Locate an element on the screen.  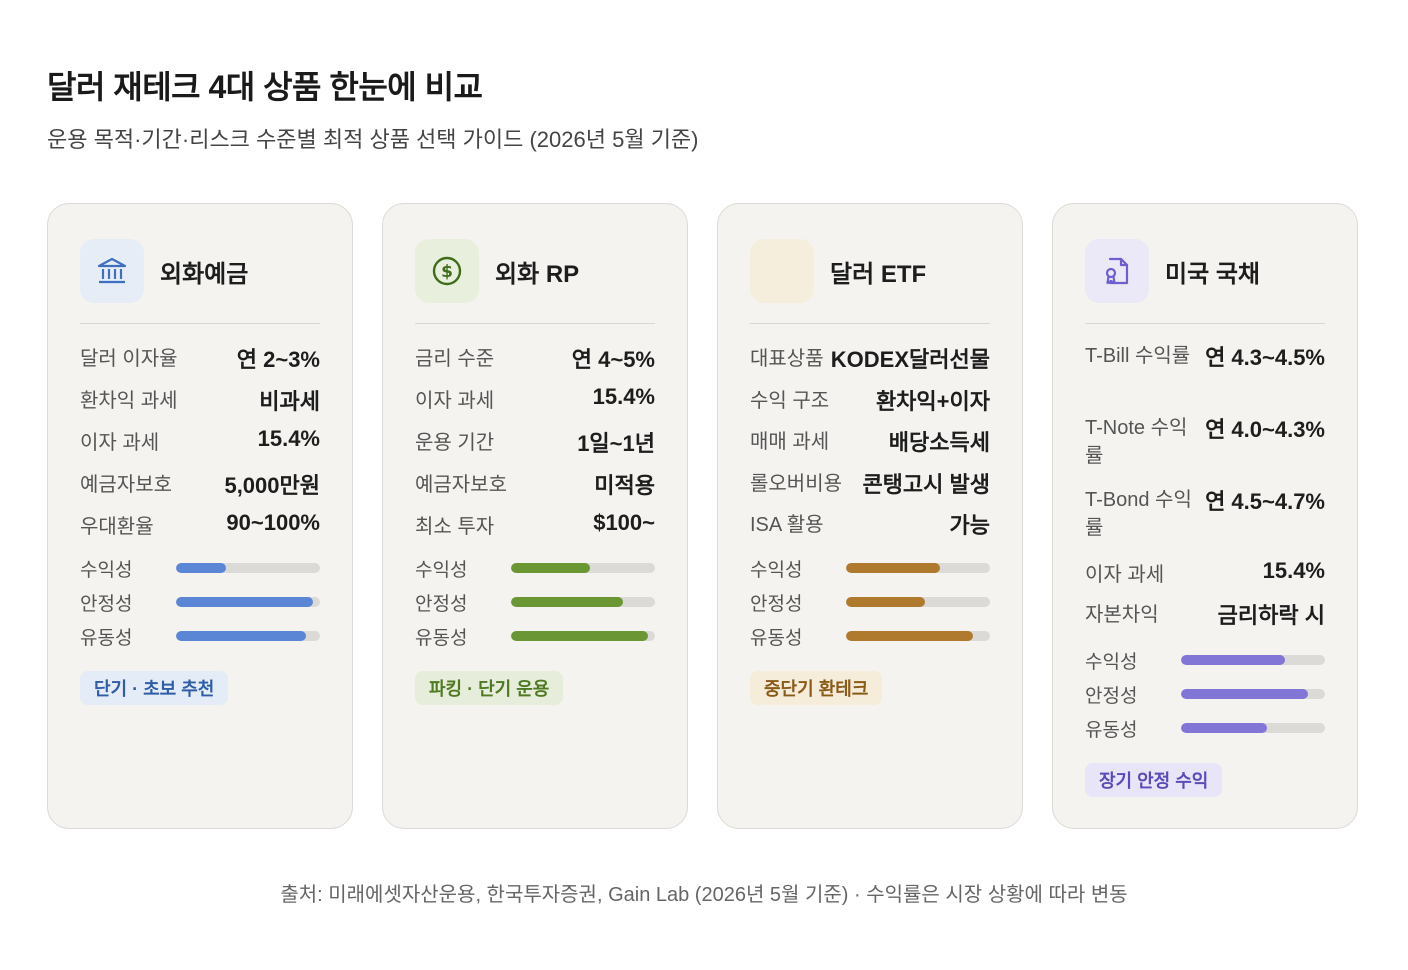
bond-document-icon is located at coordinates (1117, 271).